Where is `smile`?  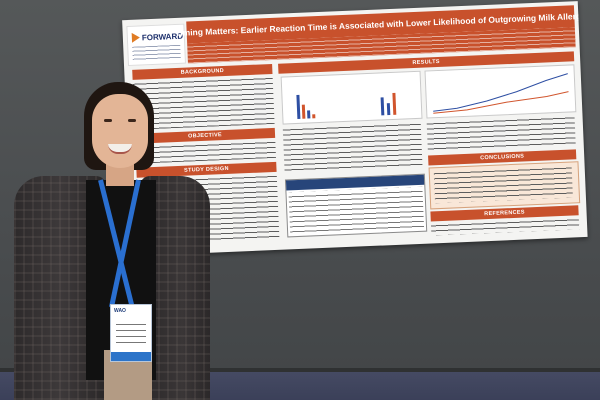
smile is located at coordinates (120, 149).